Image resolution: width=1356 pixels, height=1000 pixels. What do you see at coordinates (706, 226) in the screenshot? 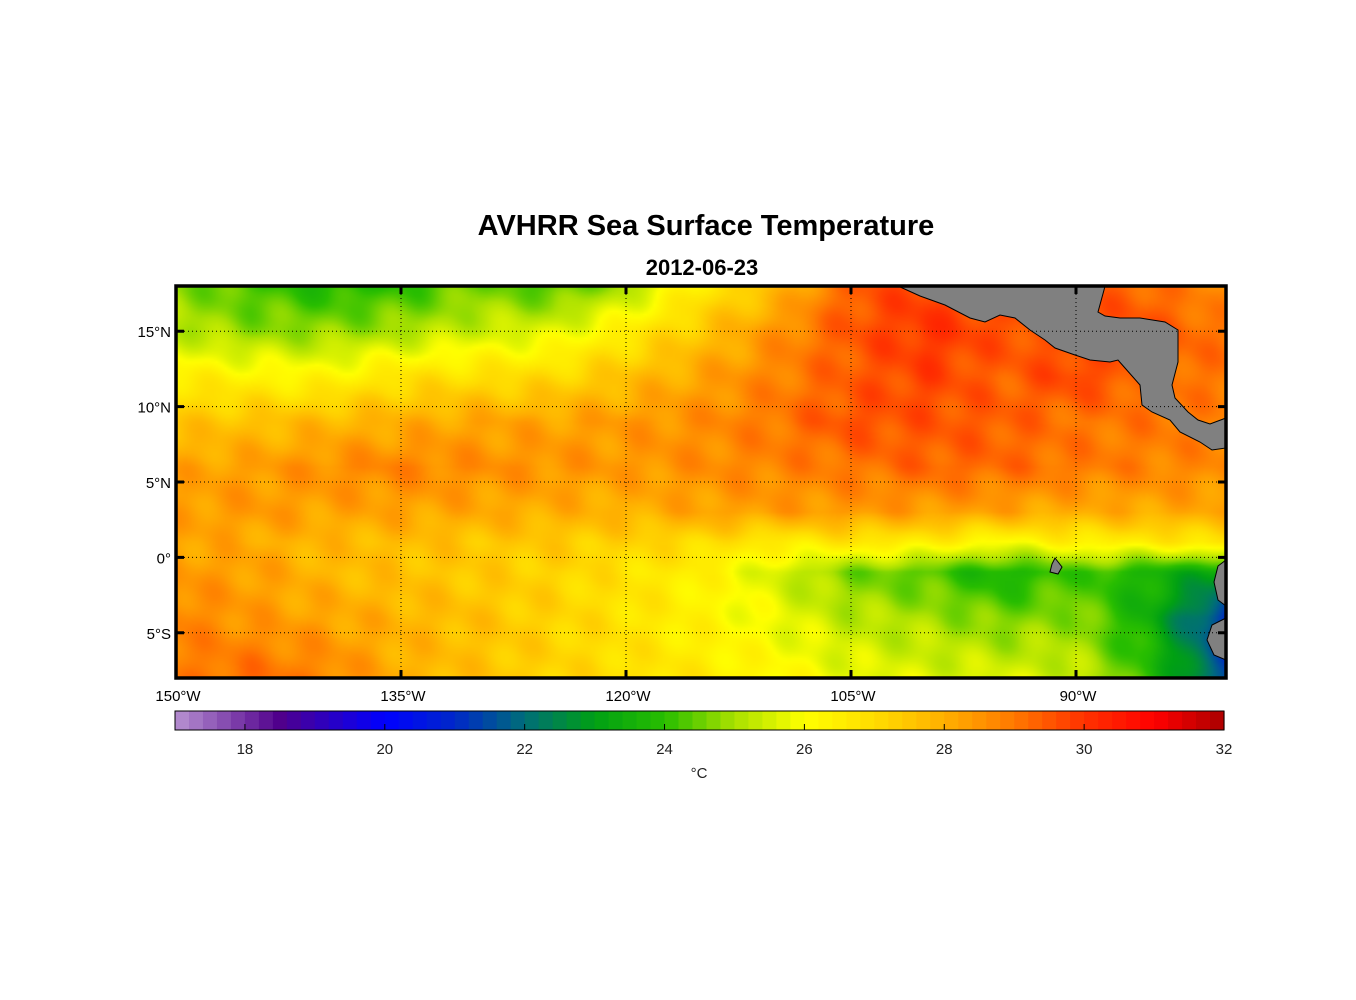
I see `chart-title: AVHRR Sea Surface Temperature` at bounding box center [706, 226].